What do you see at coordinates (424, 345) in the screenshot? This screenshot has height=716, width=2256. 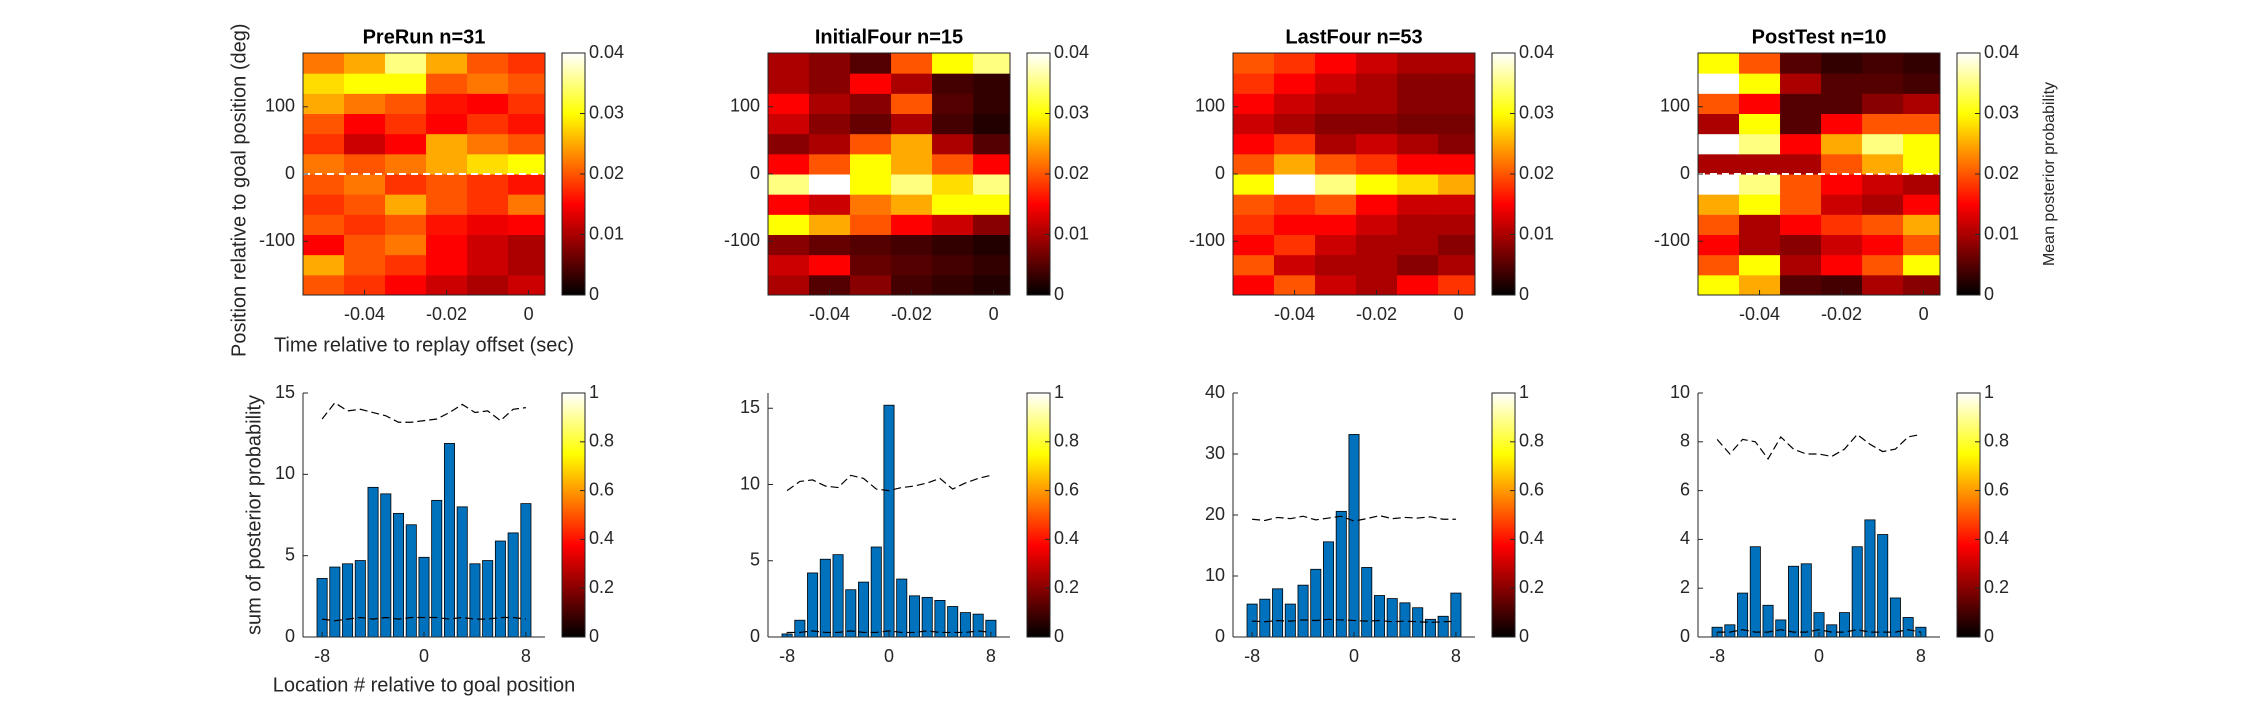 I see `x-axis-label: Time relative to replay offset (sec)` at bounding box center [424, 345].